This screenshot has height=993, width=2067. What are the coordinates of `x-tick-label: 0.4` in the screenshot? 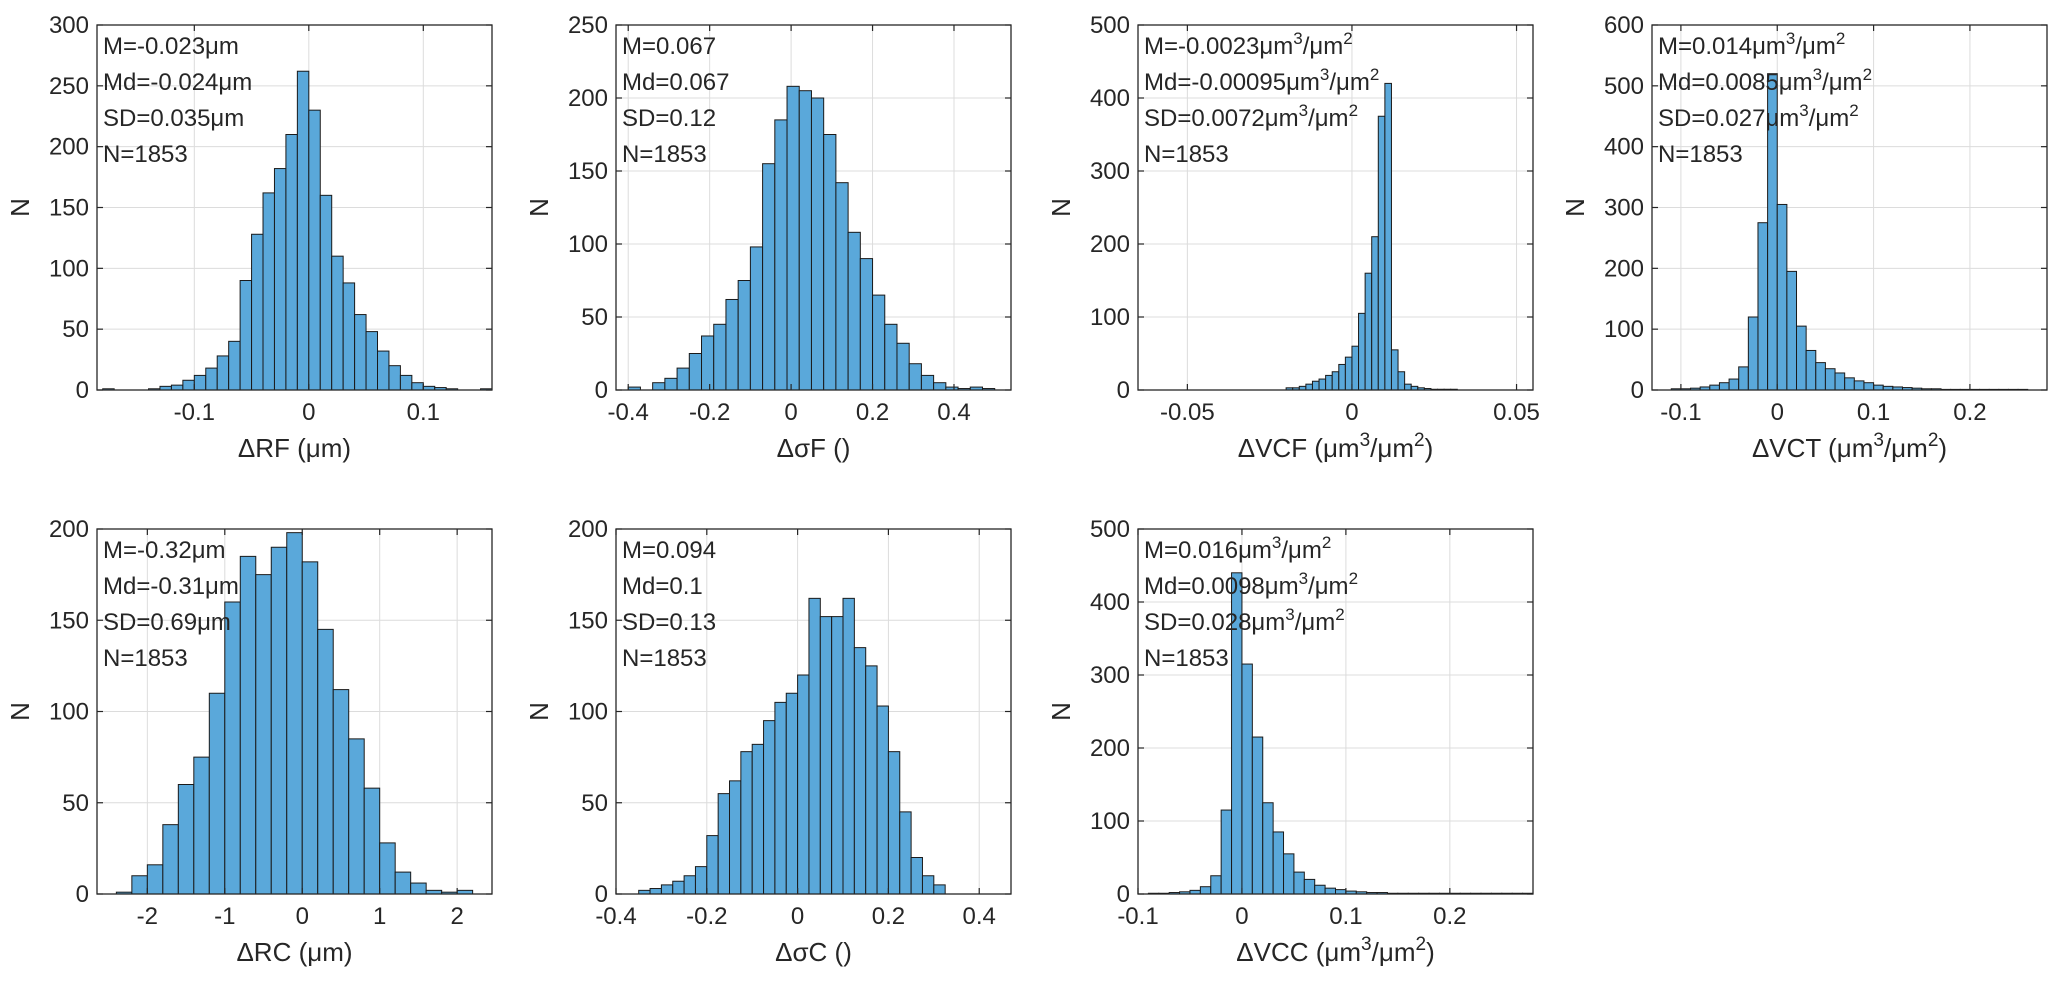 It's located at (953, 412).